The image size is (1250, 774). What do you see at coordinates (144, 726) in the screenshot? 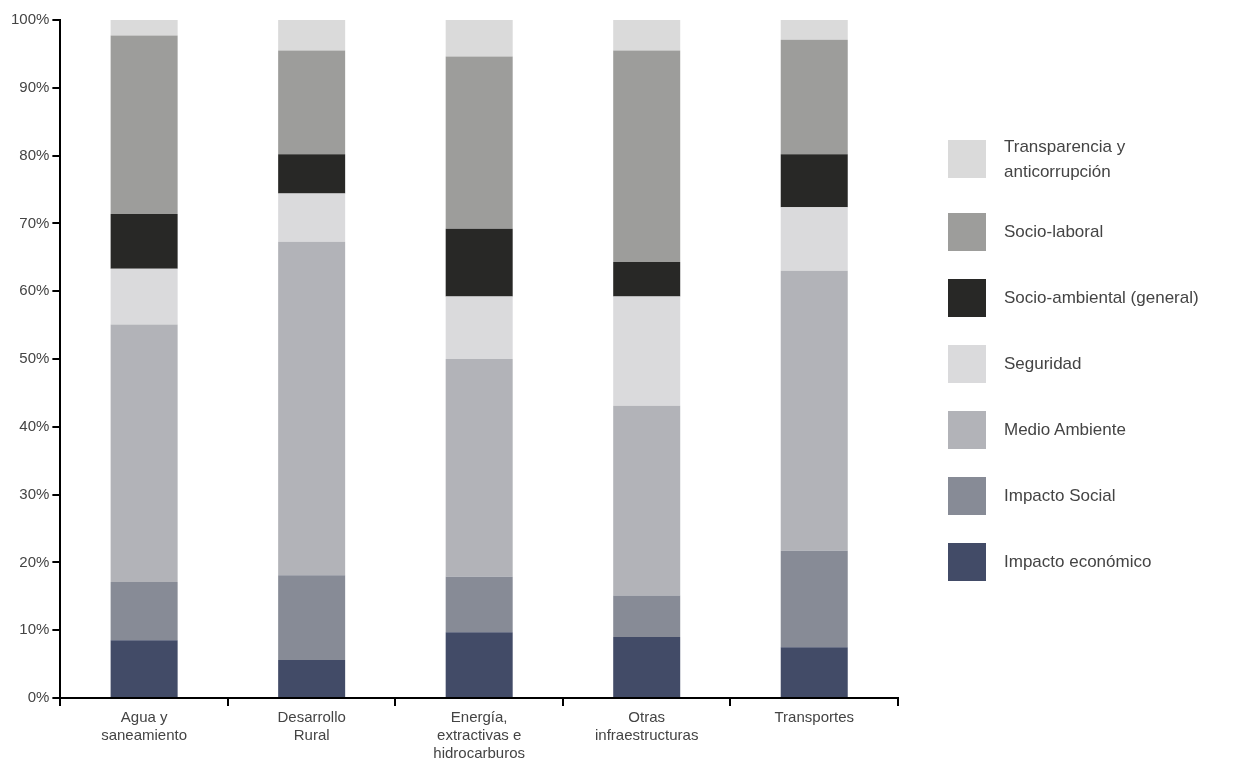
I see `x-tick-label: Agua y saneamiento` at bounding box center [144, 726].